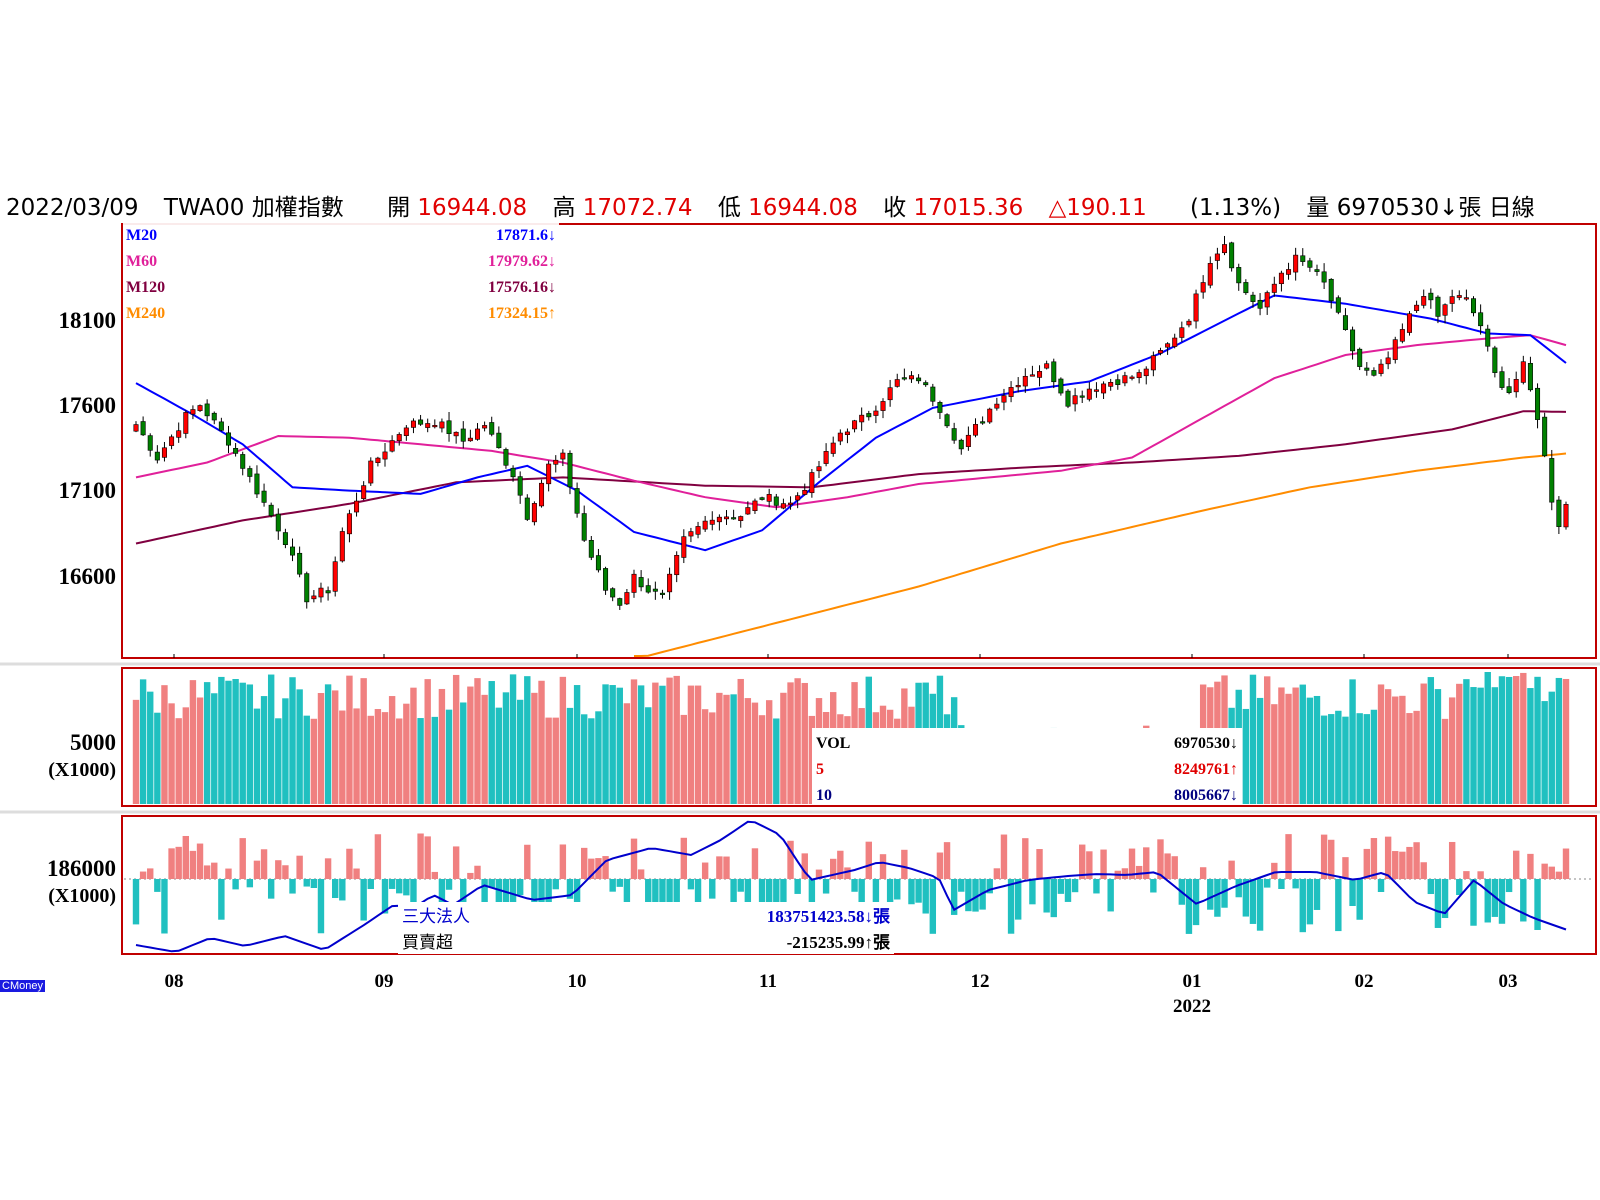  Describe the element at coordinates (968, 208) in the screenshot. I see `close-value: 17015.36` at that location.